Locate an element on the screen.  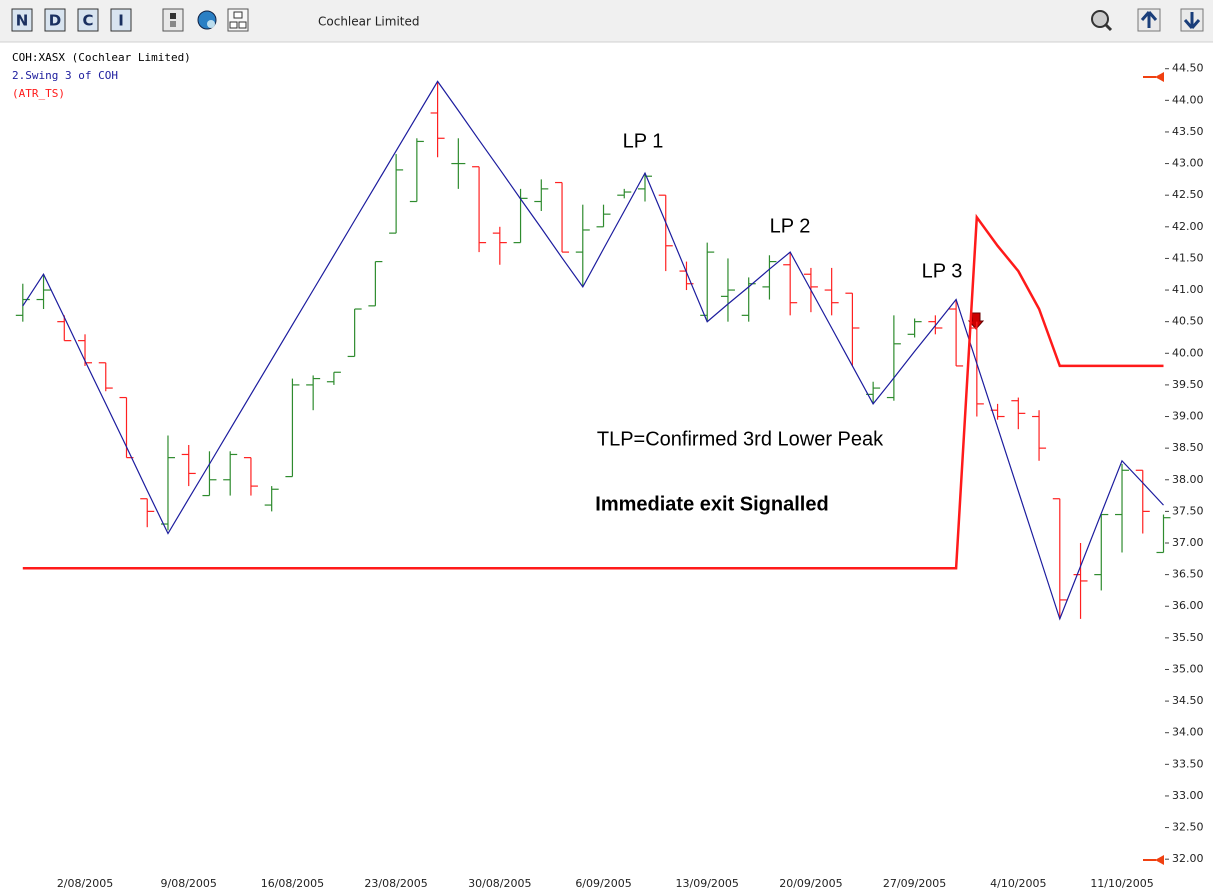
button-up is located at coordinates (1149, 20).